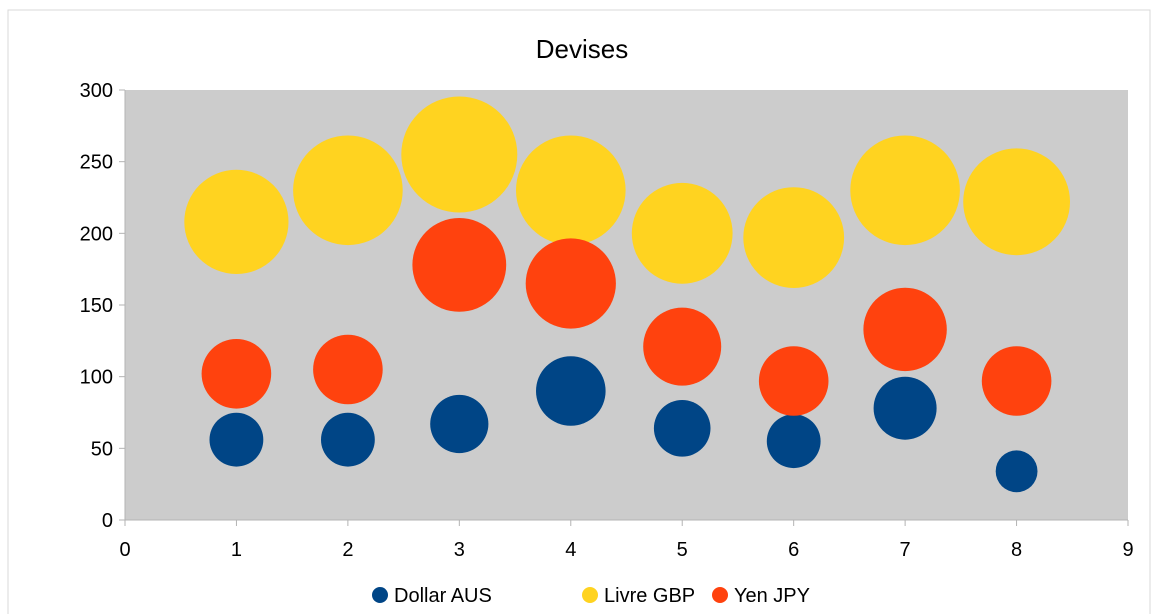 Image resolution: width=1152 pixels, height=614 pixels. What do you see at coordinates (793, 550) in the screenshot?
I see `x-tick-label: 6` at bounding box center [793, 550].